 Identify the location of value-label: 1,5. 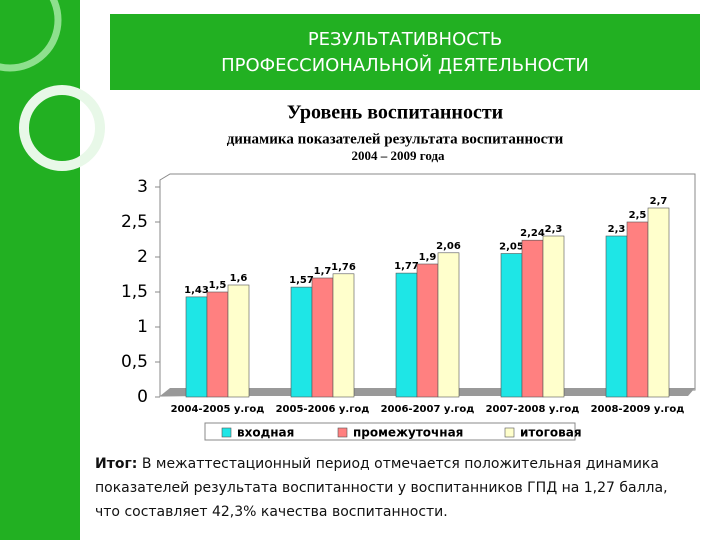
(218, 285).